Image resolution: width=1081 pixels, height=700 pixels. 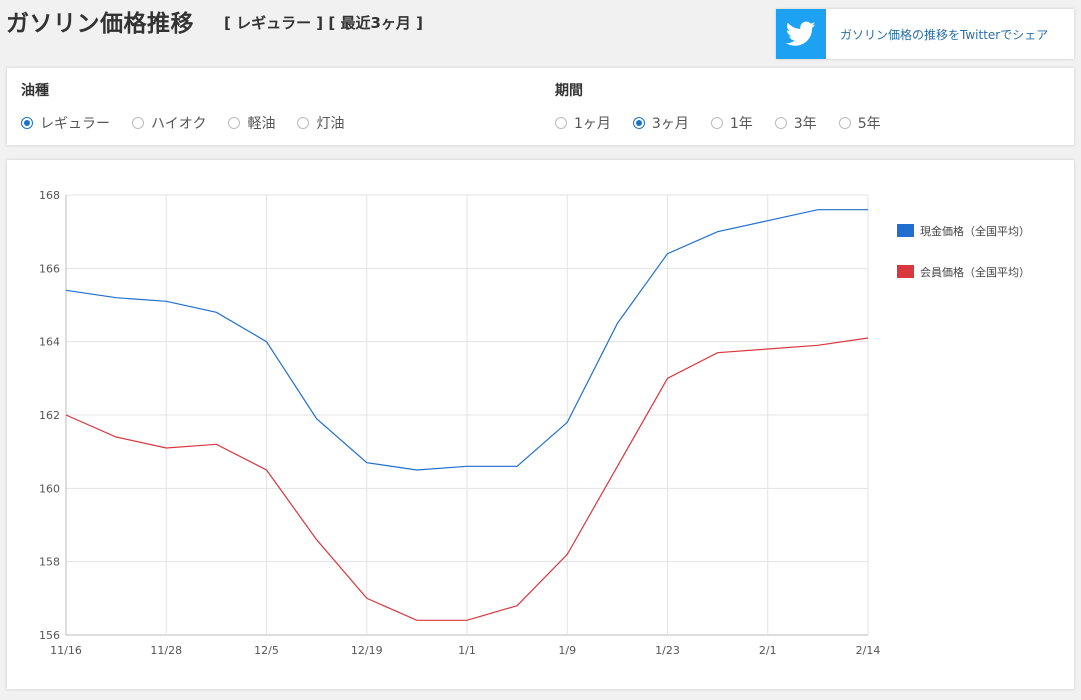 I want to click on period-option: 1年, so click(x=731, y=123).